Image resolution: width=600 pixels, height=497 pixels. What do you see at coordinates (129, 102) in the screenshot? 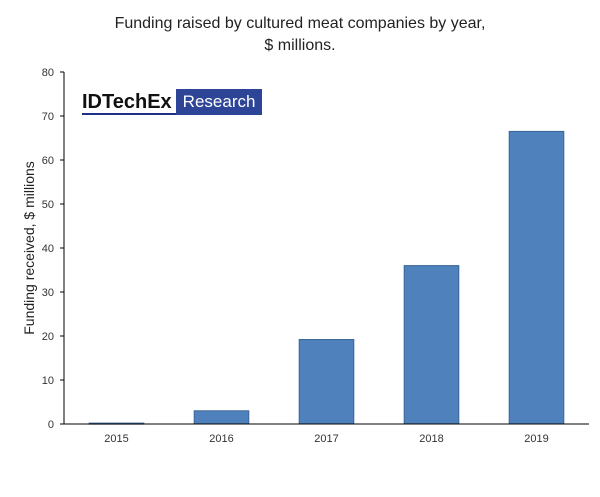
I see `logo-brand: IDTechEx` at bounding box center [129, 102].